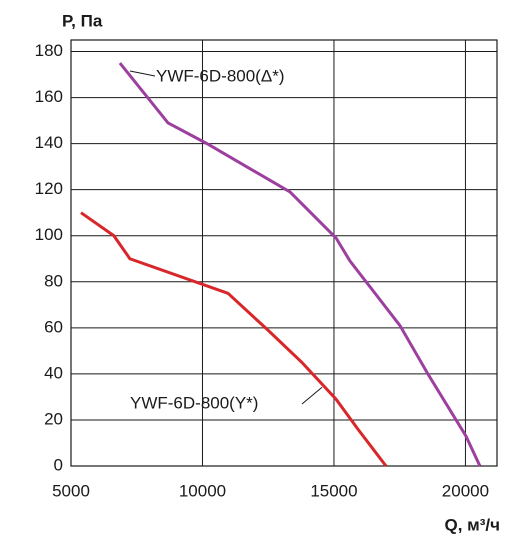 Image resolution: width=520 pixels, height=543 pixels. Describe the element at coordinates (49, 142) in the screenshot. I see `y-tick-label: 140` at that location.